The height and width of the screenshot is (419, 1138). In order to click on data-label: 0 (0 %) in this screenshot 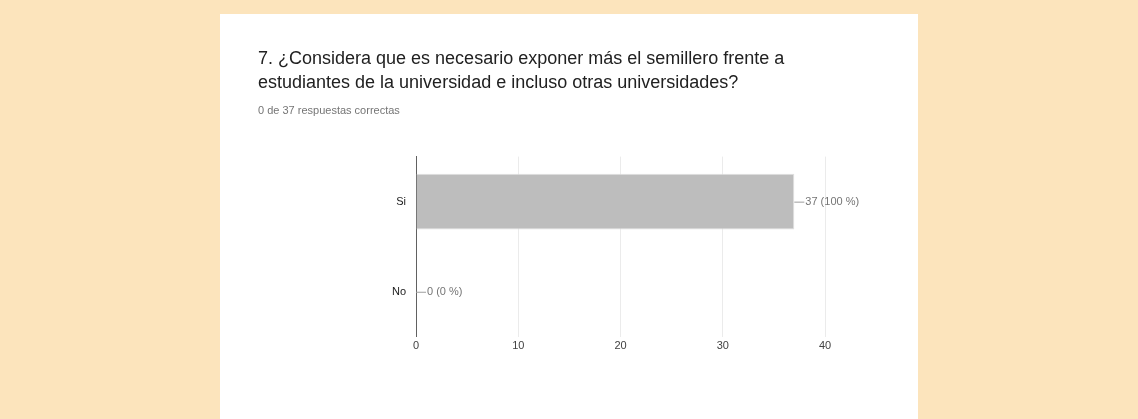, I will do `click(445, 290)`.